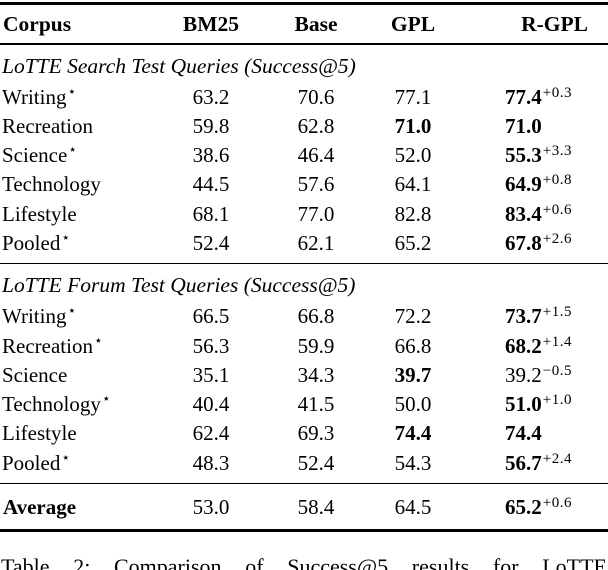 Image resolution: width=608 pixels, height=570 pixels. I want to click on rgpl-delta: +0.3, so click(557, 92).